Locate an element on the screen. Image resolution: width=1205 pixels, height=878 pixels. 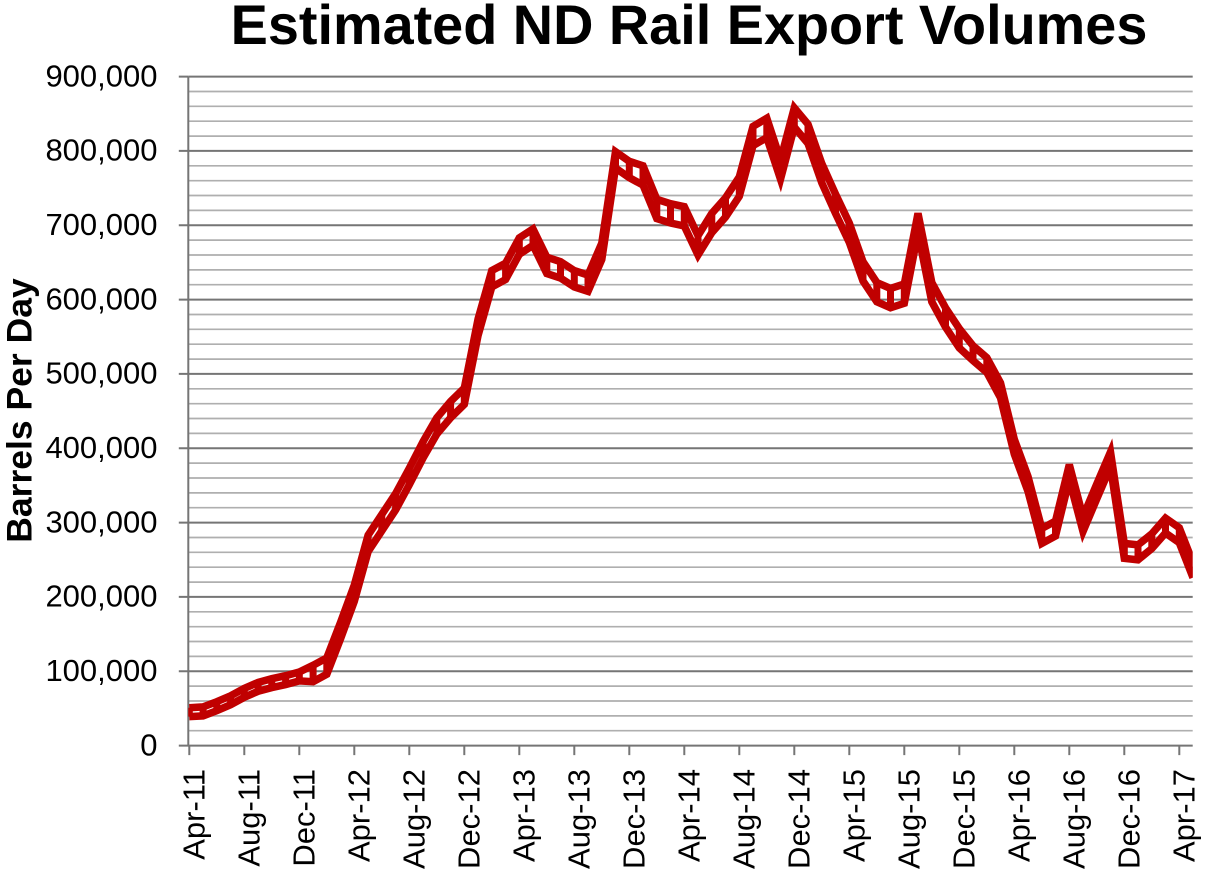
svg-text: Dec-15 is located at coordinates (964, 819).